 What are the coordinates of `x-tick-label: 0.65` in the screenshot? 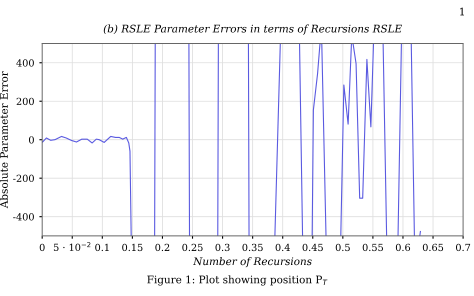 It's located at (433, 248).